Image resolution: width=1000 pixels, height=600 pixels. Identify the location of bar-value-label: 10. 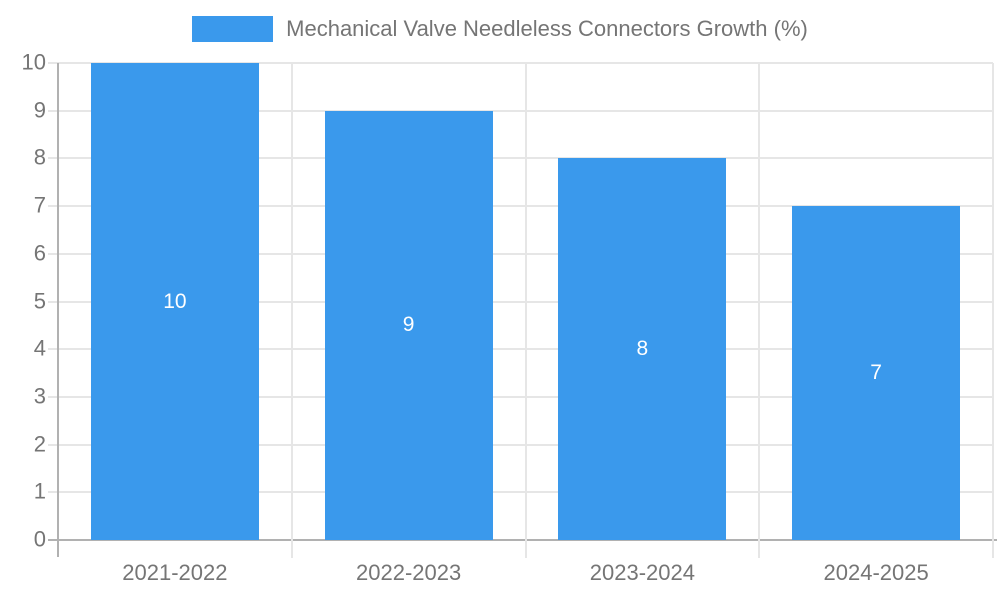
(175, 301).